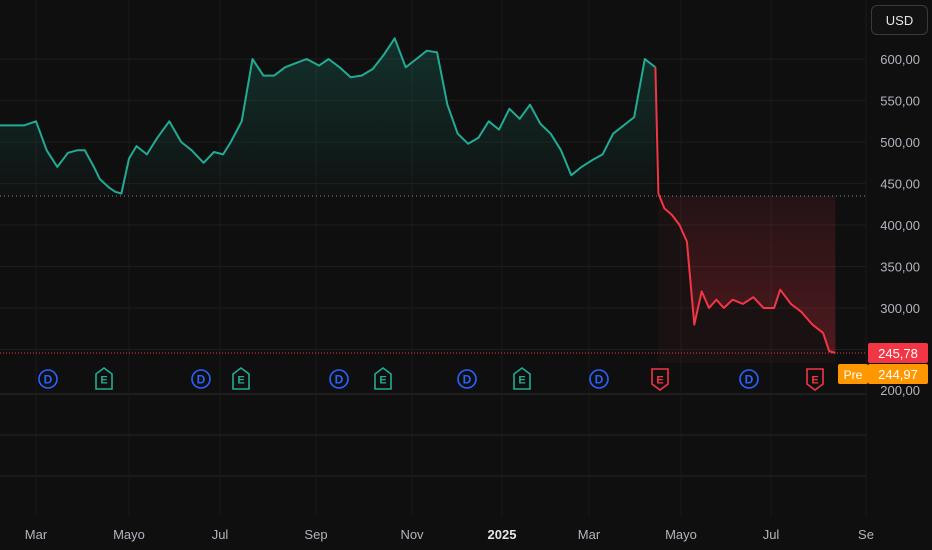 The width and height of the screenshot is (932, 550). What do you see at coordinates (900, 308) in the screenshot?
I see `y-tick-label: 300,00` at bounding box center [900, 308].